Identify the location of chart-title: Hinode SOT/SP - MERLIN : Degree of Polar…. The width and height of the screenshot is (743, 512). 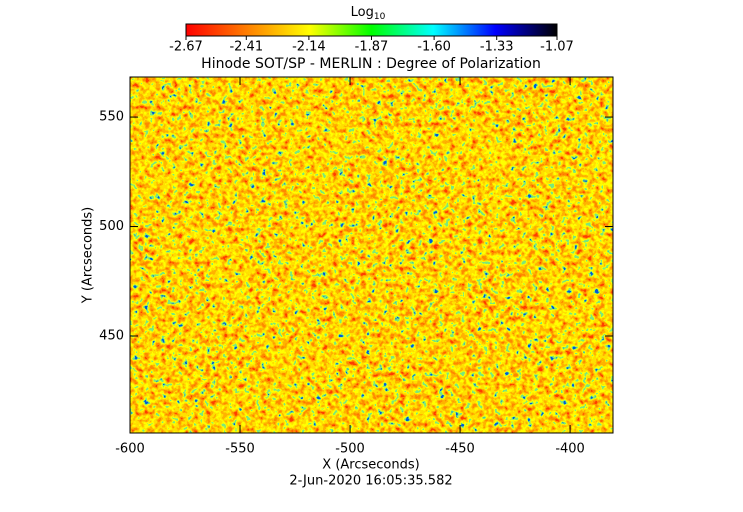
(371, 64).